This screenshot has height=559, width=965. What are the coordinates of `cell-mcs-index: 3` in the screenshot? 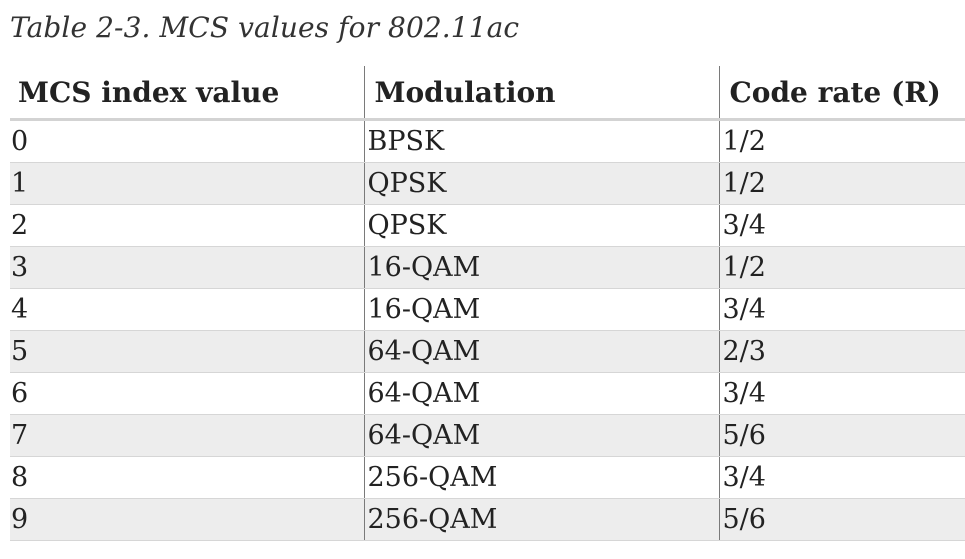 It's located at (187, 267).